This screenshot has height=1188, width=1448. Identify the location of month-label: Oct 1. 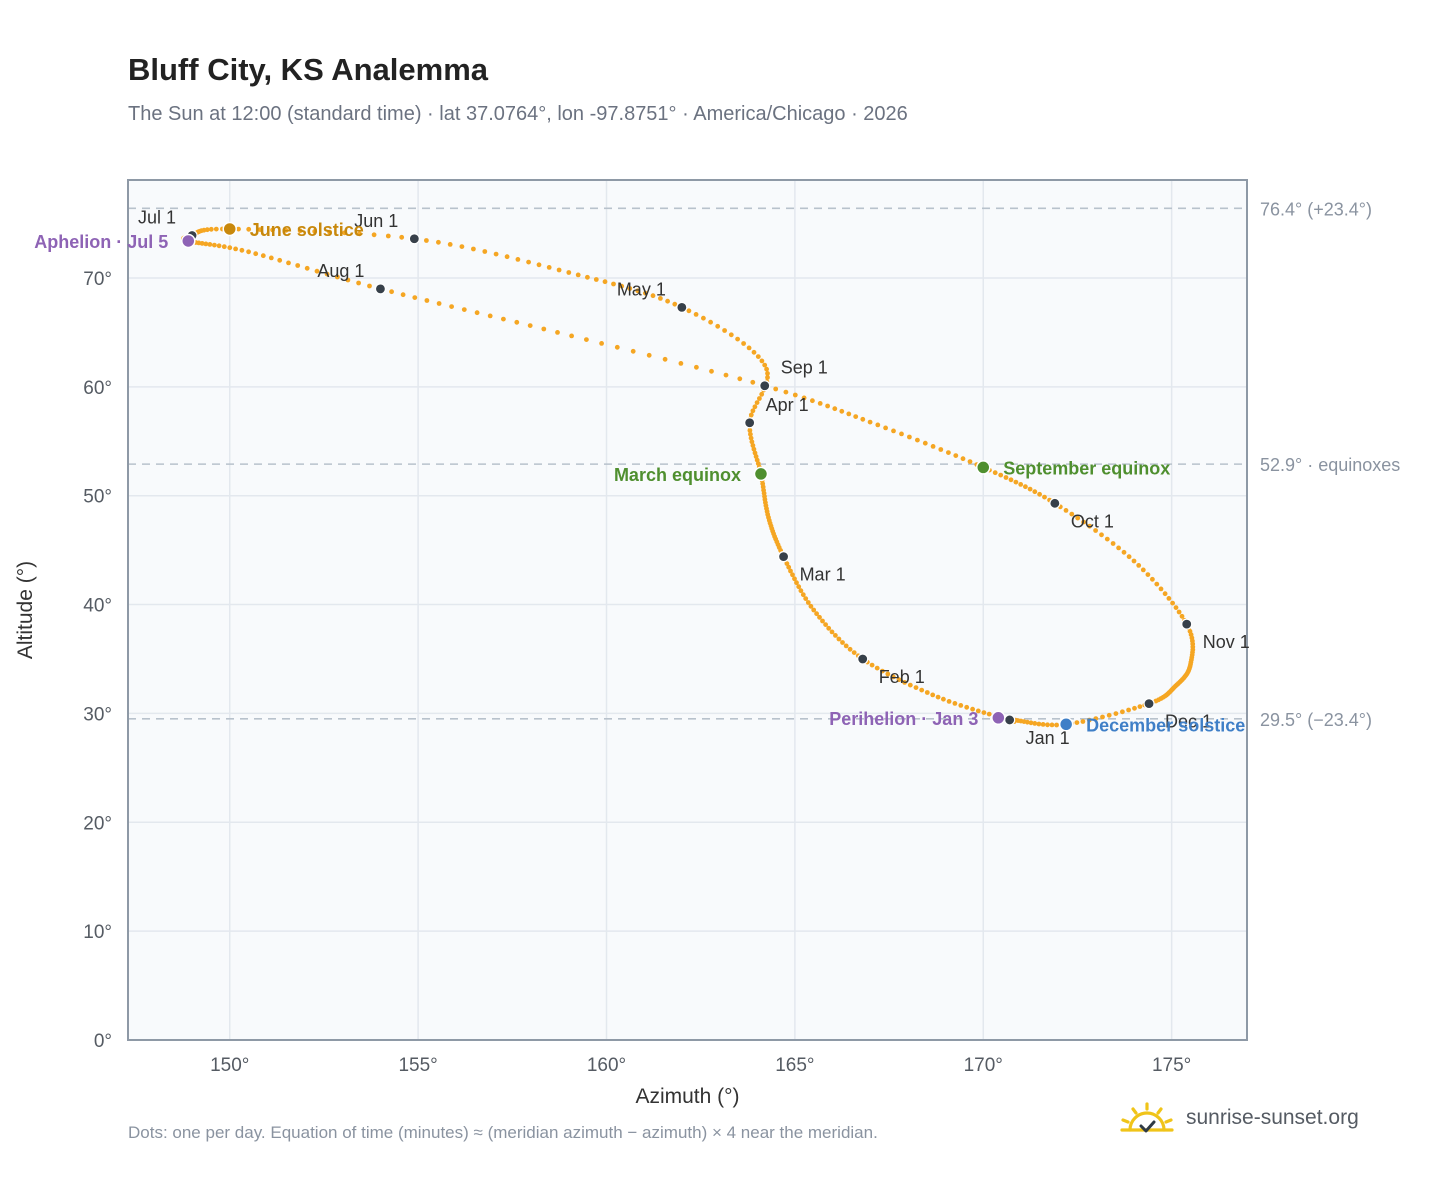
(1092, 521).